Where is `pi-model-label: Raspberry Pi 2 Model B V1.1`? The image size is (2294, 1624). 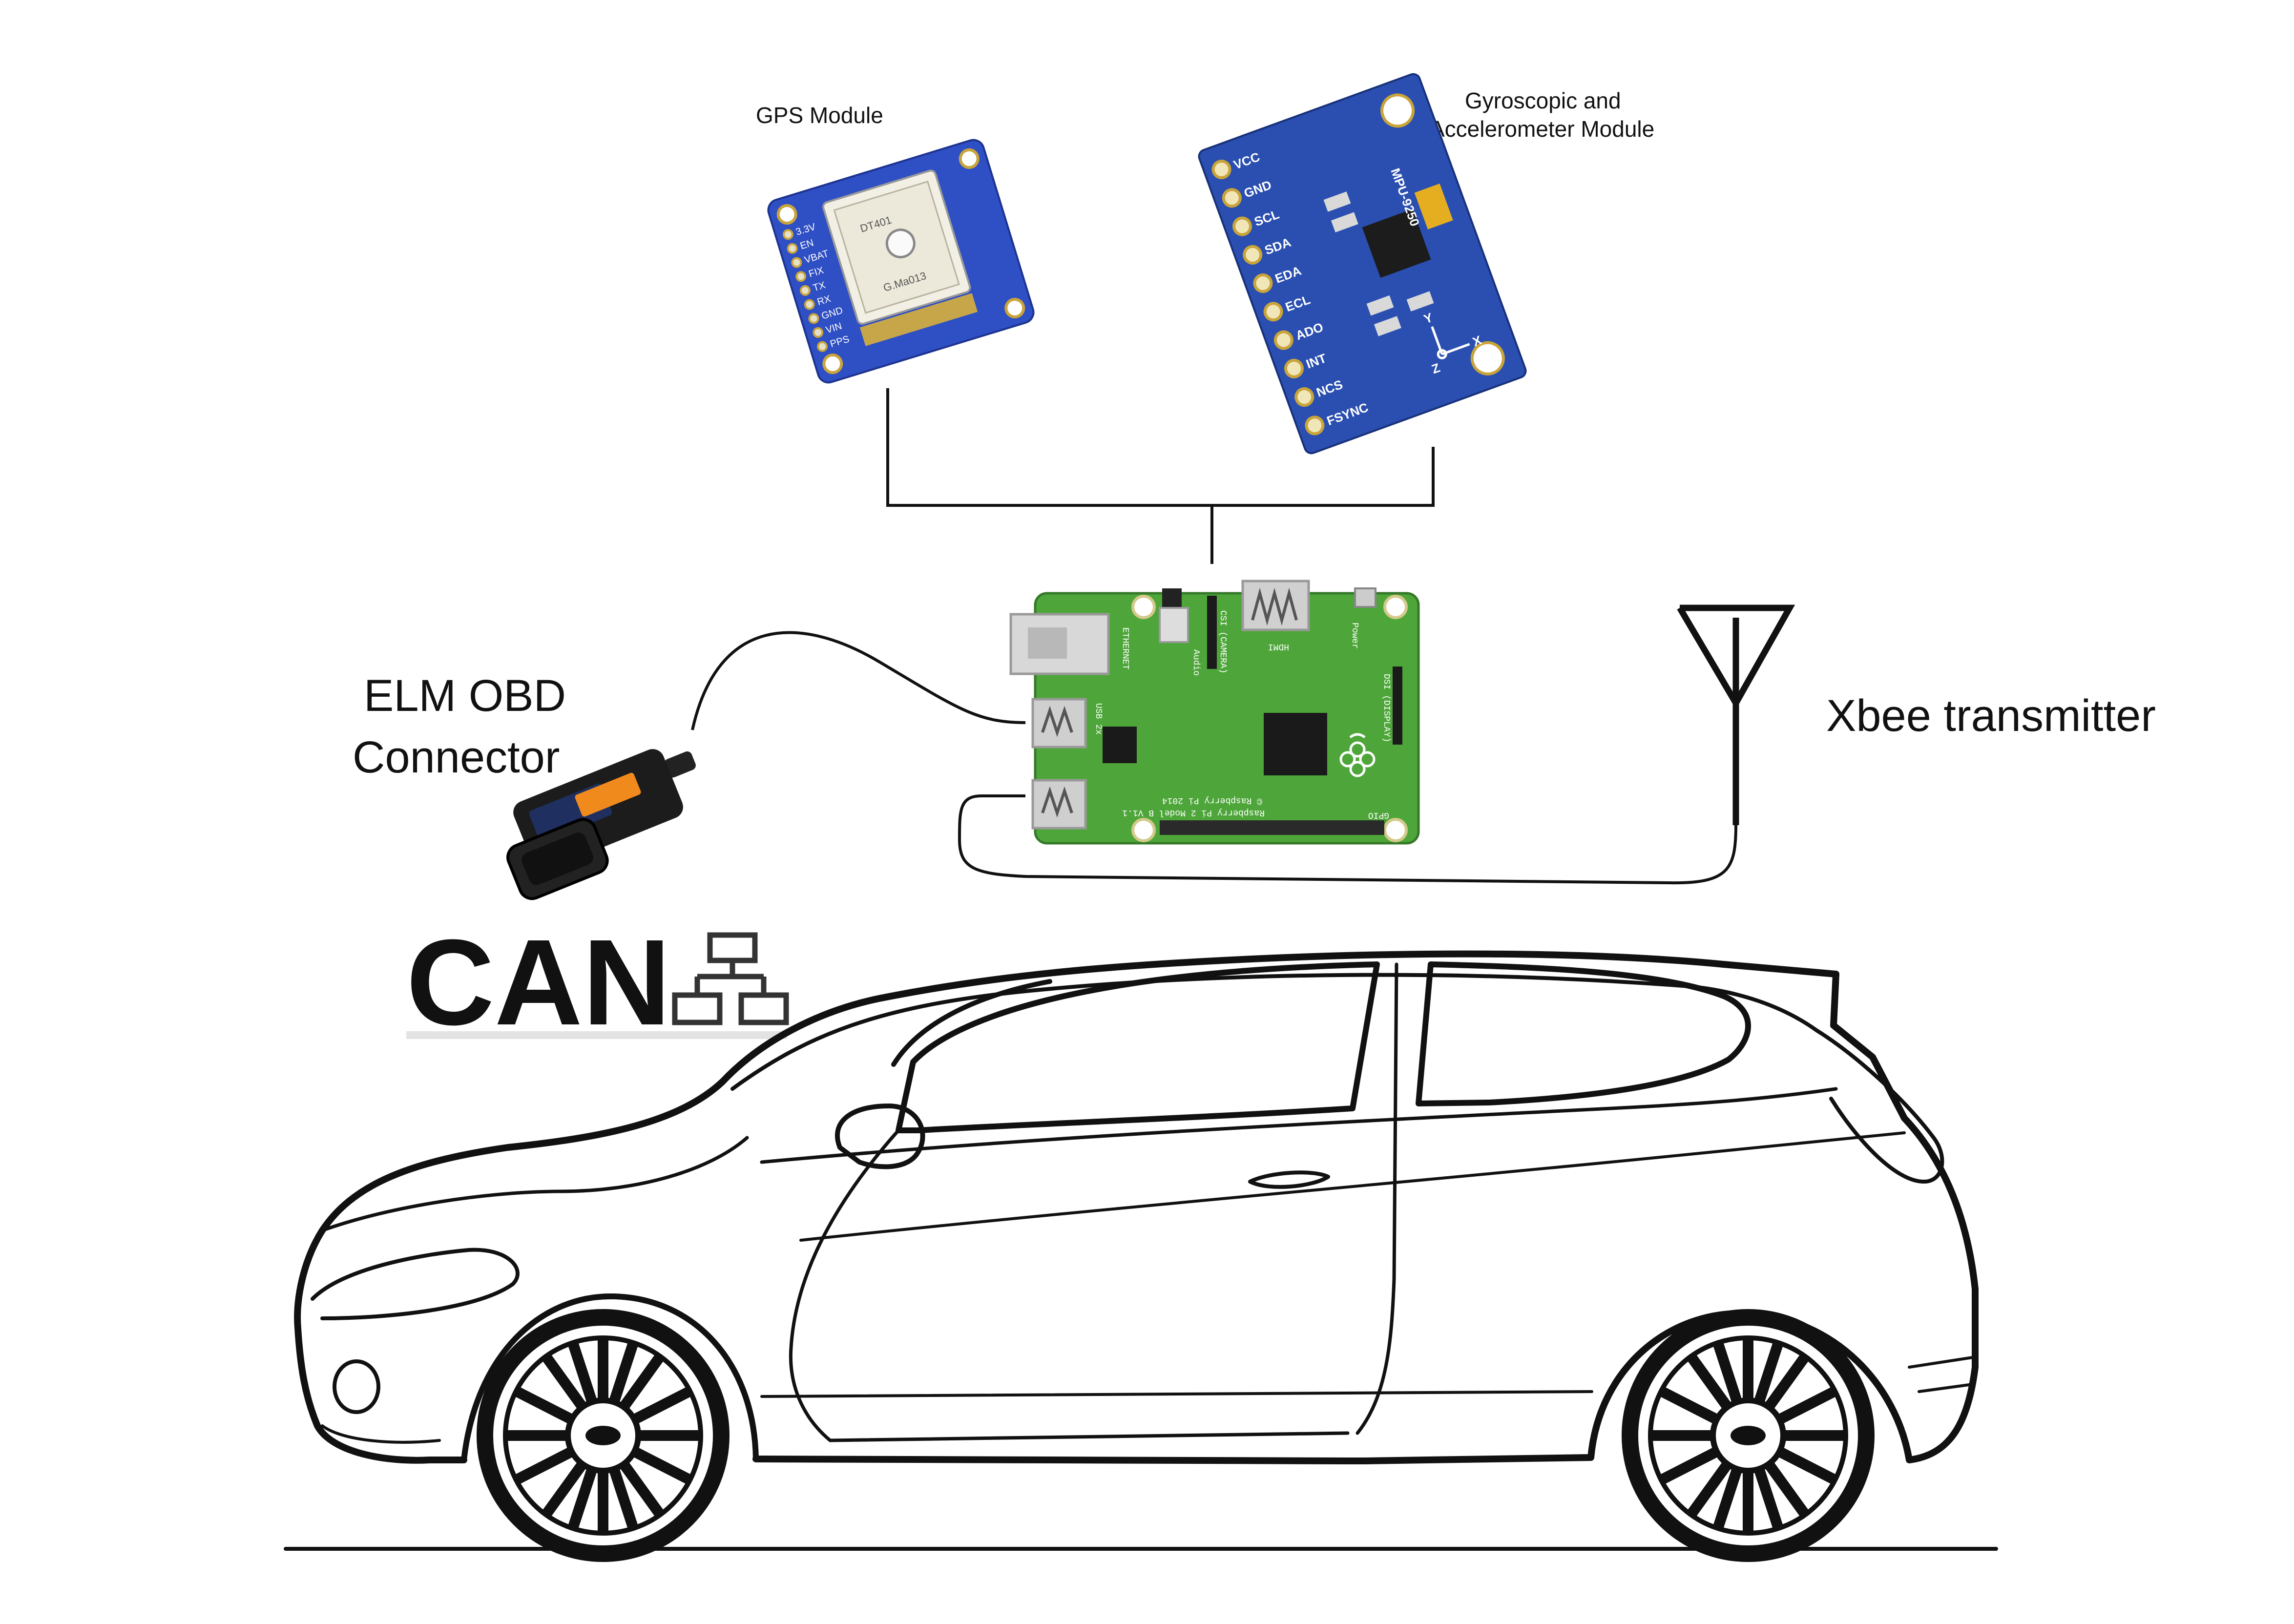 pi-model-label: Raspberry Pi 2 Model B V1.1 is located at coordinates (1193, 812).